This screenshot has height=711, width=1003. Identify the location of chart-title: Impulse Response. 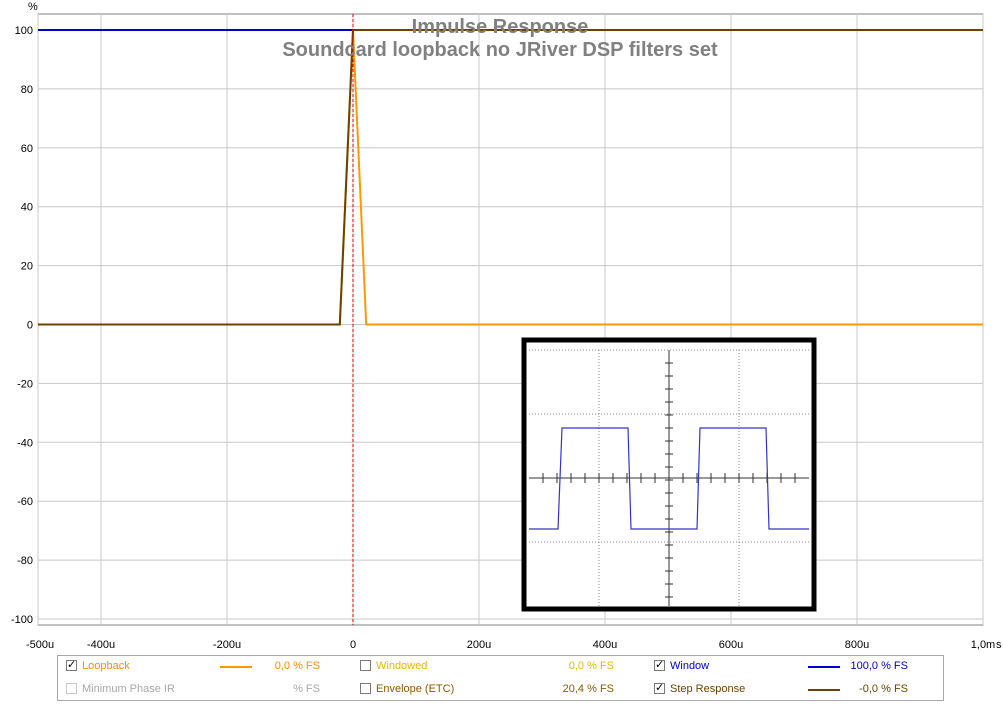
(500, 27).